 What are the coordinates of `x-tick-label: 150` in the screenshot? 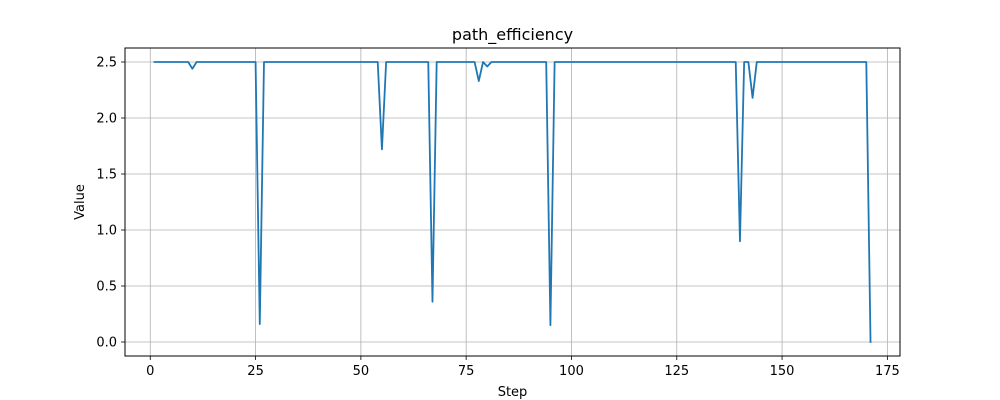 It's located at (782, 371).